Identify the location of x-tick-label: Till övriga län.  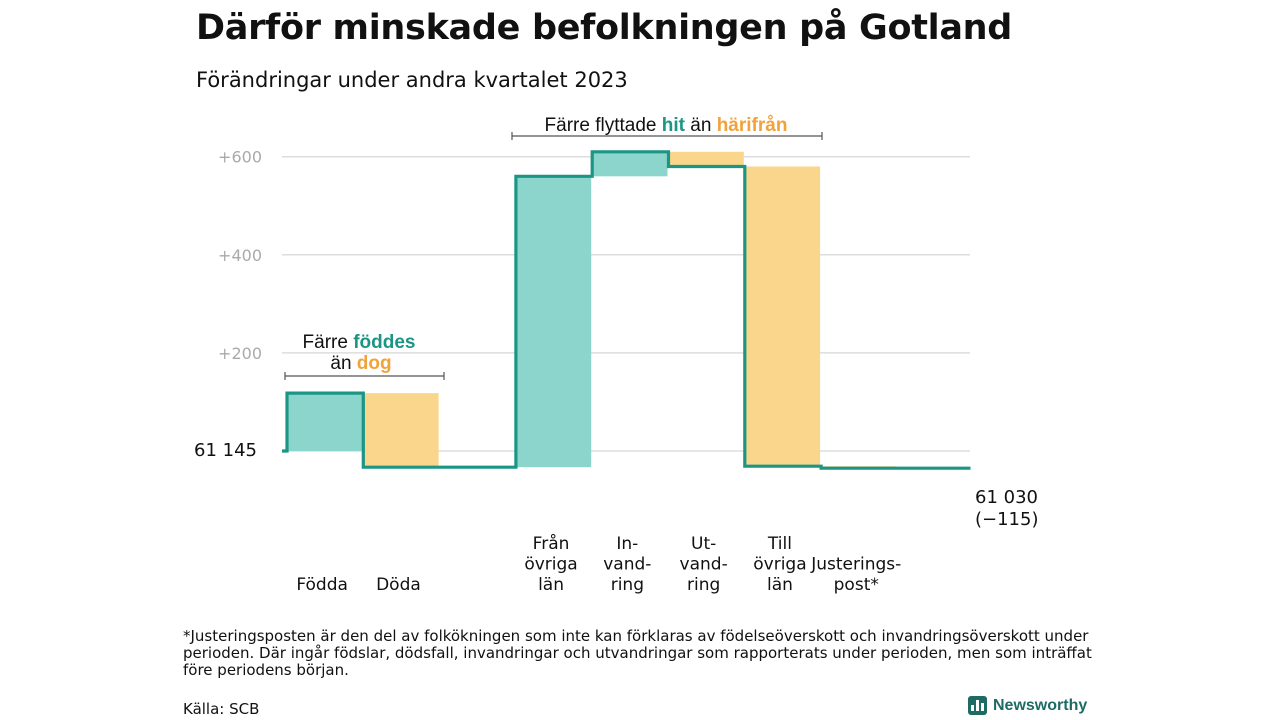
(779, 564).